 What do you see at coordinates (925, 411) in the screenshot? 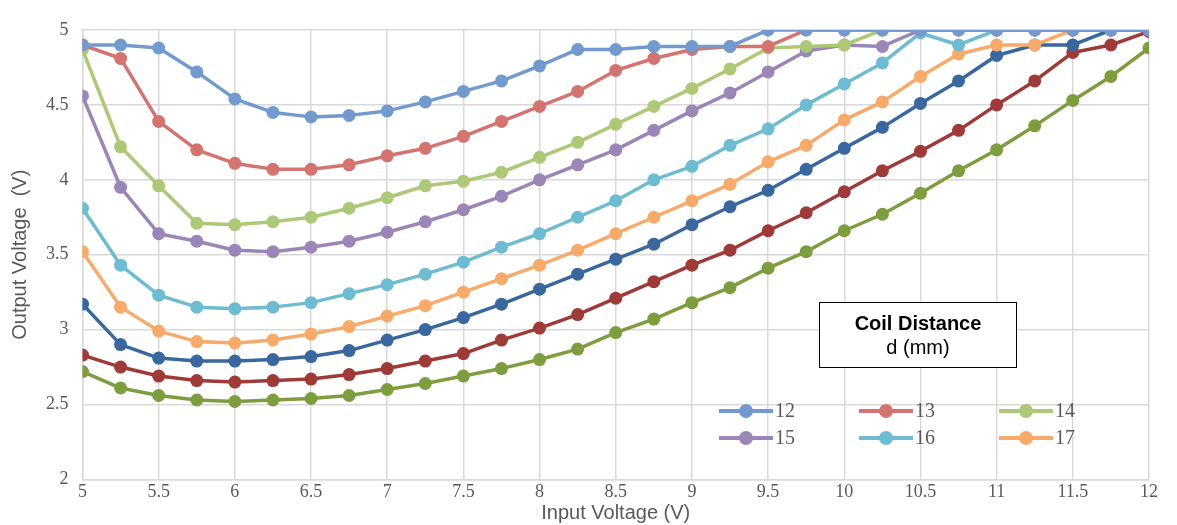
I see `legend-label: 13` at bounding box center [925, 411].